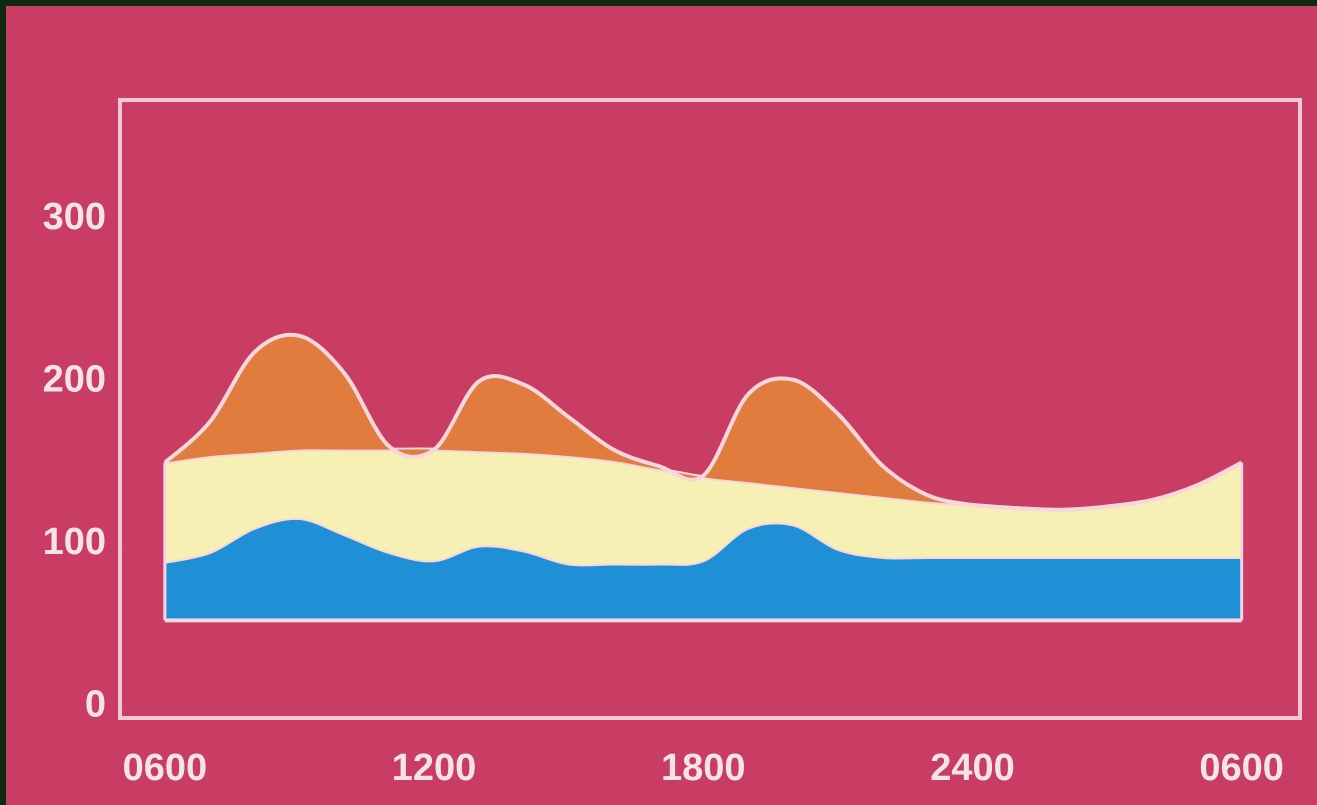 The image size is (1317, 805). Describe the element at coordinates (74, 379) in the screenshot. I see `y-tick-label: 200` at that location.